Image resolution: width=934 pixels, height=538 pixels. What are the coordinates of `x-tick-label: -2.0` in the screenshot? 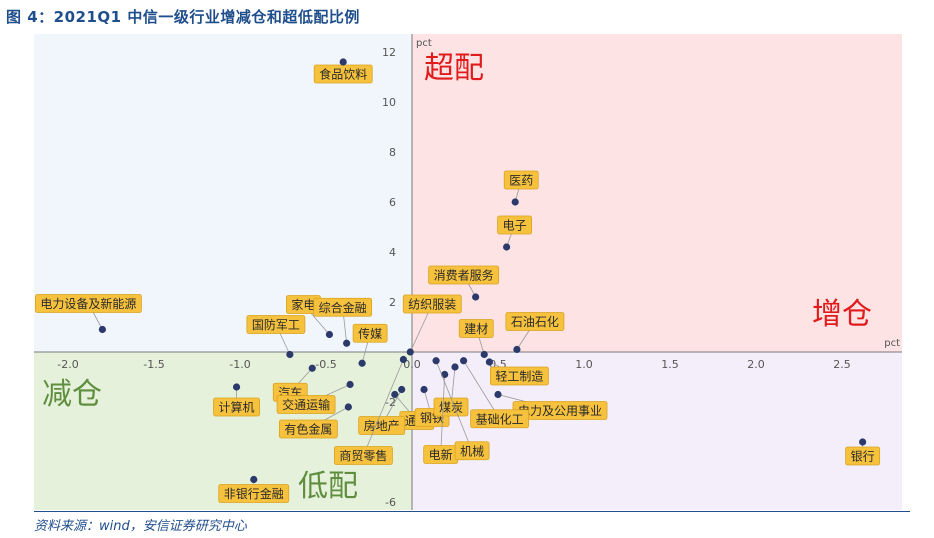 It's located at (67, 364).